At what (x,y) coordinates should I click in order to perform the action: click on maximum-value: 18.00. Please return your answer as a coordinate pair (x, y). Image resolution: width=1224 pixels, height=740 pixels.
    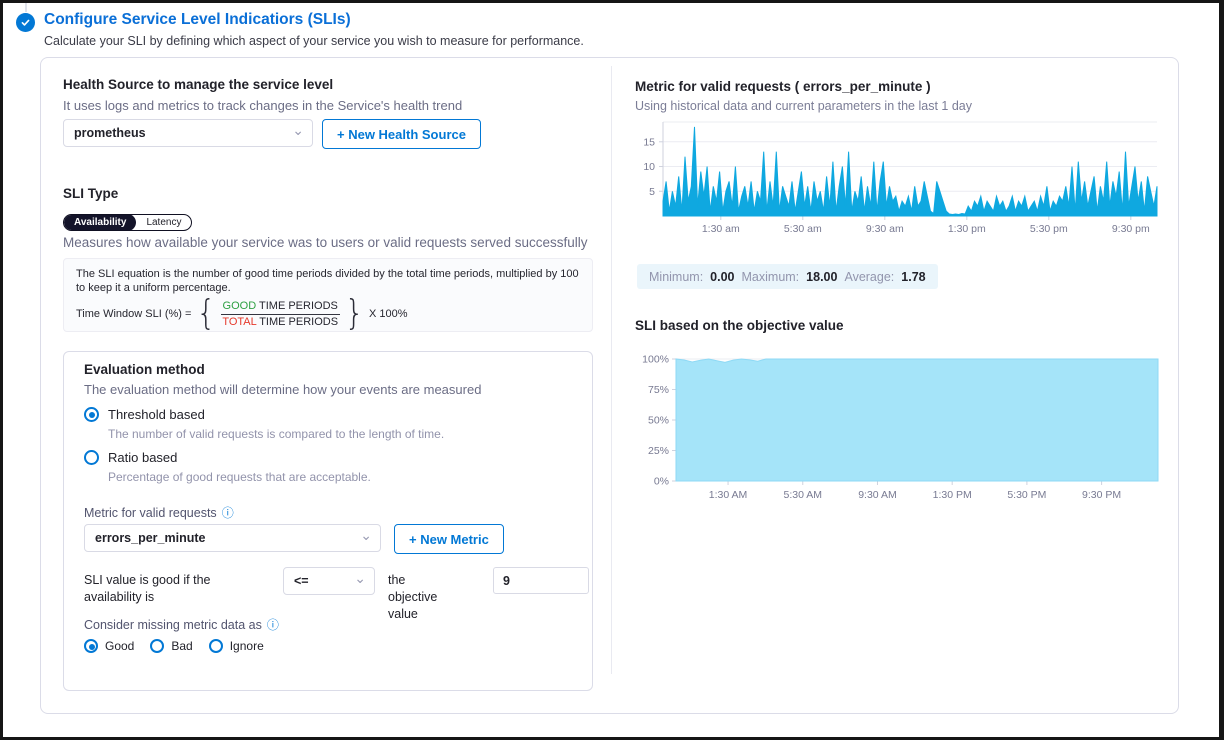
    Looking at the image, I should click on (822, 276).